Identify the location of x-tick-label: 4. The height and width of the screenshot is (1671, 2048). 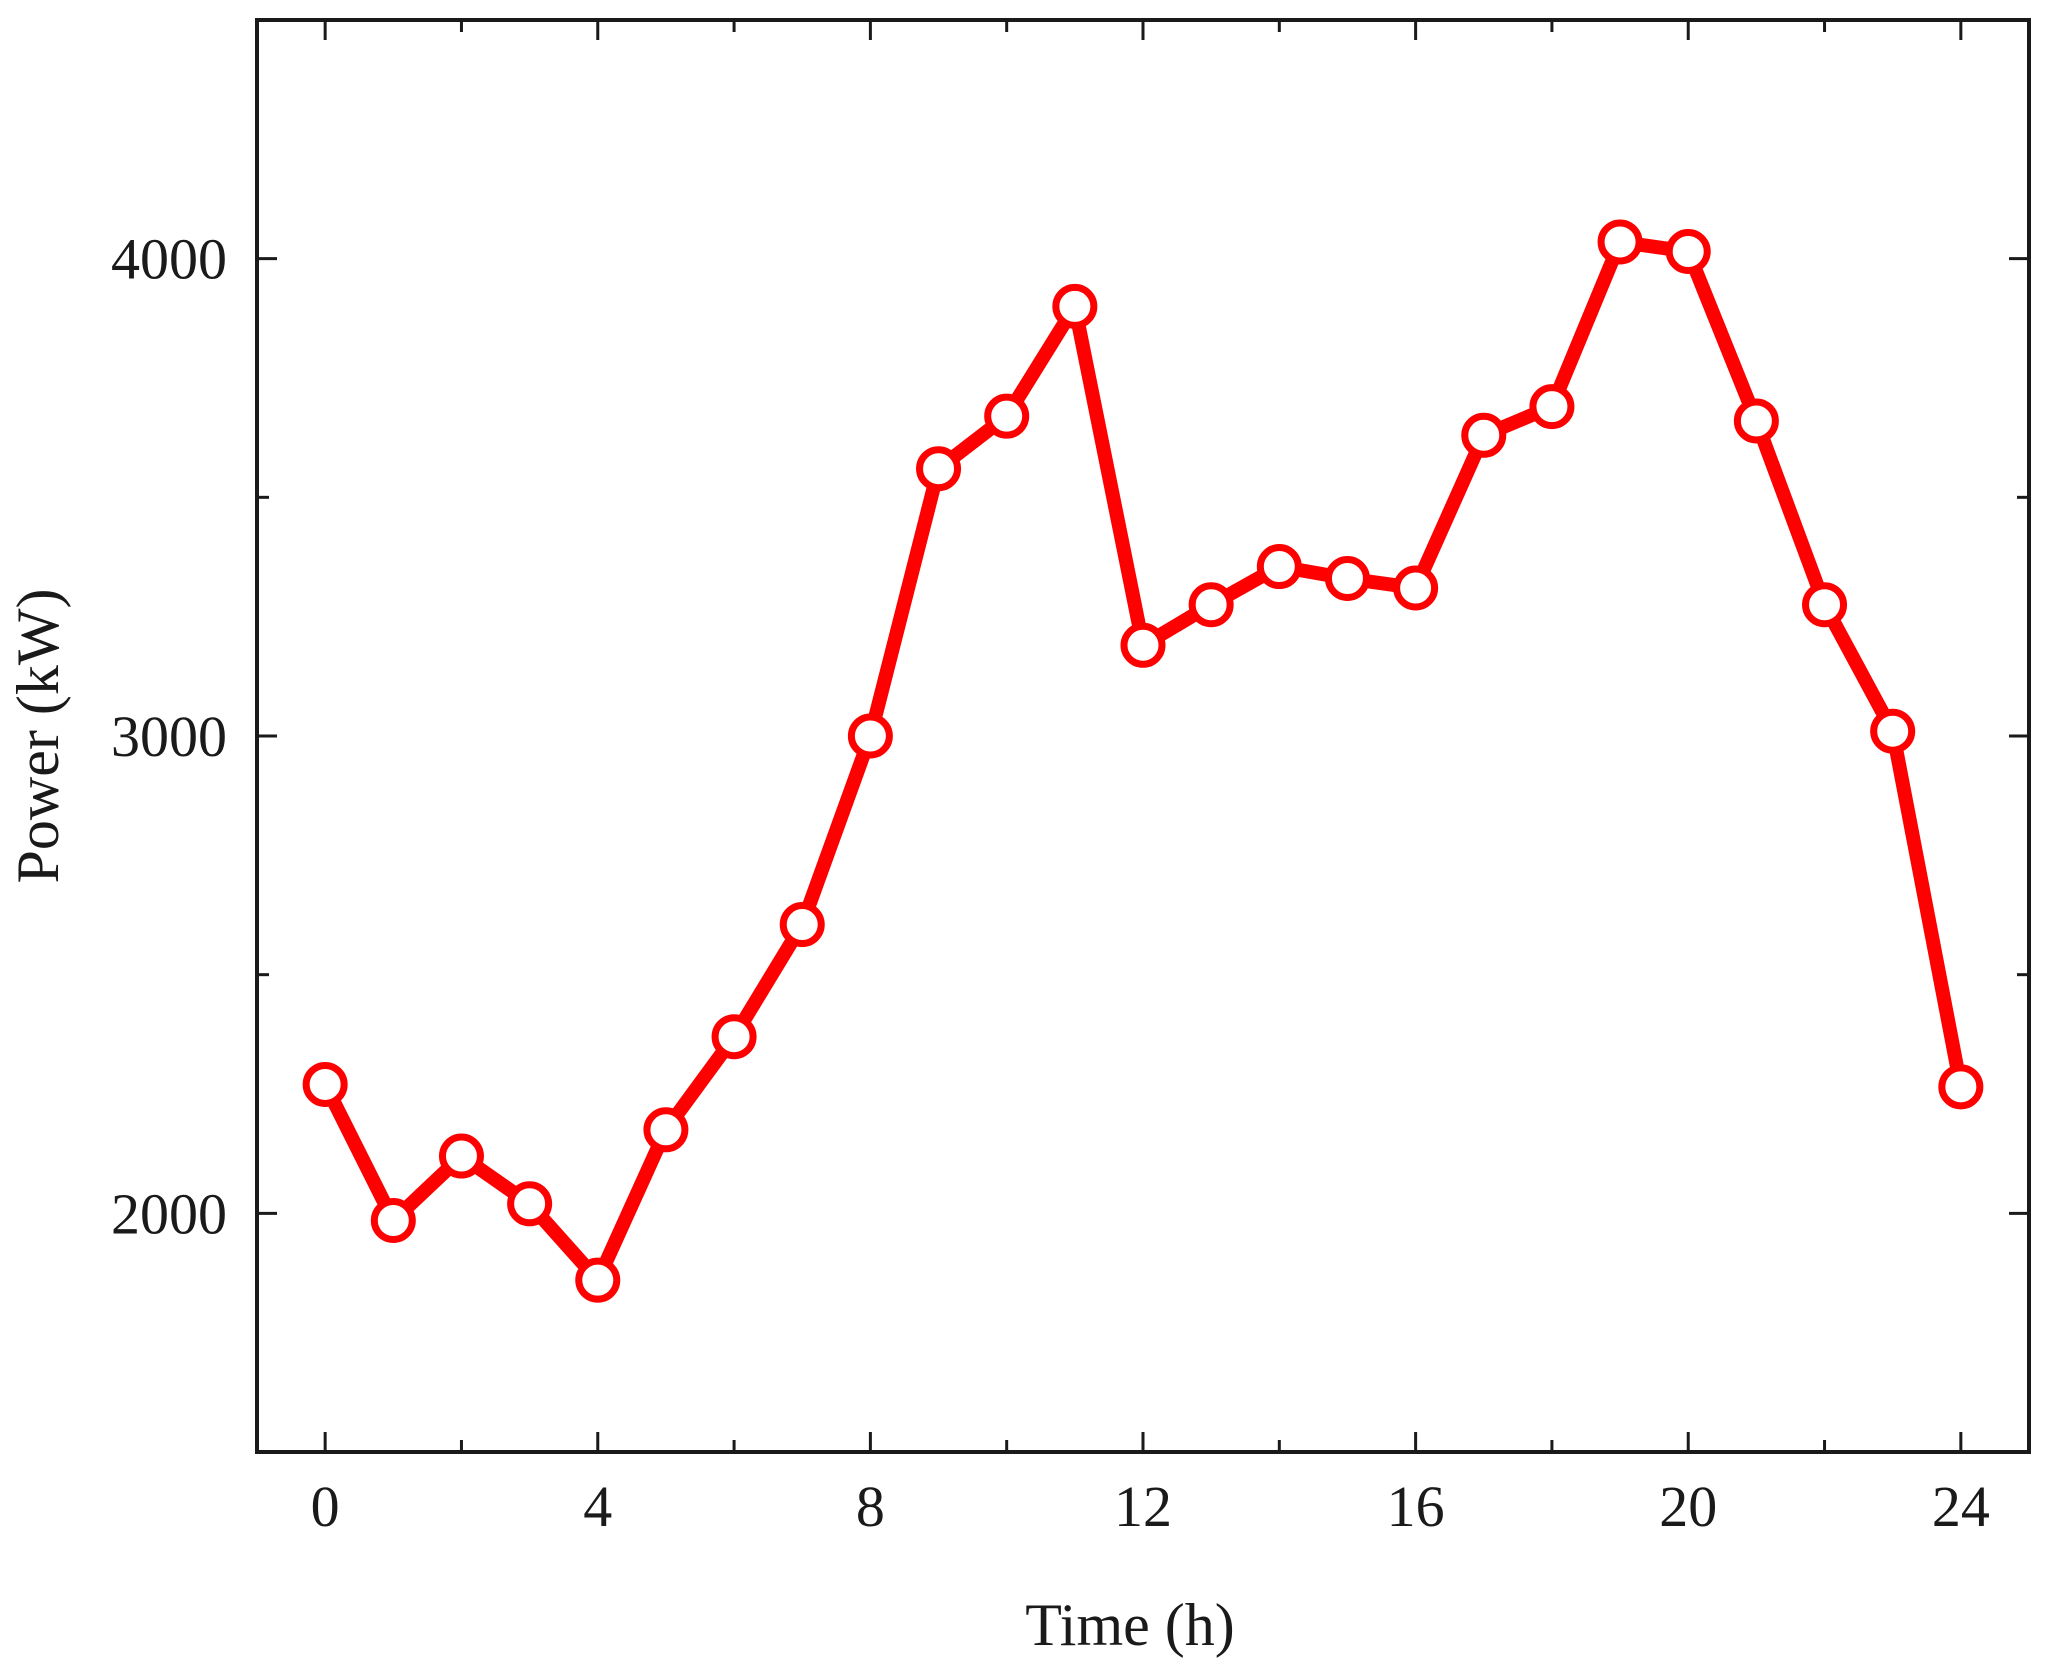
(597, 1506).